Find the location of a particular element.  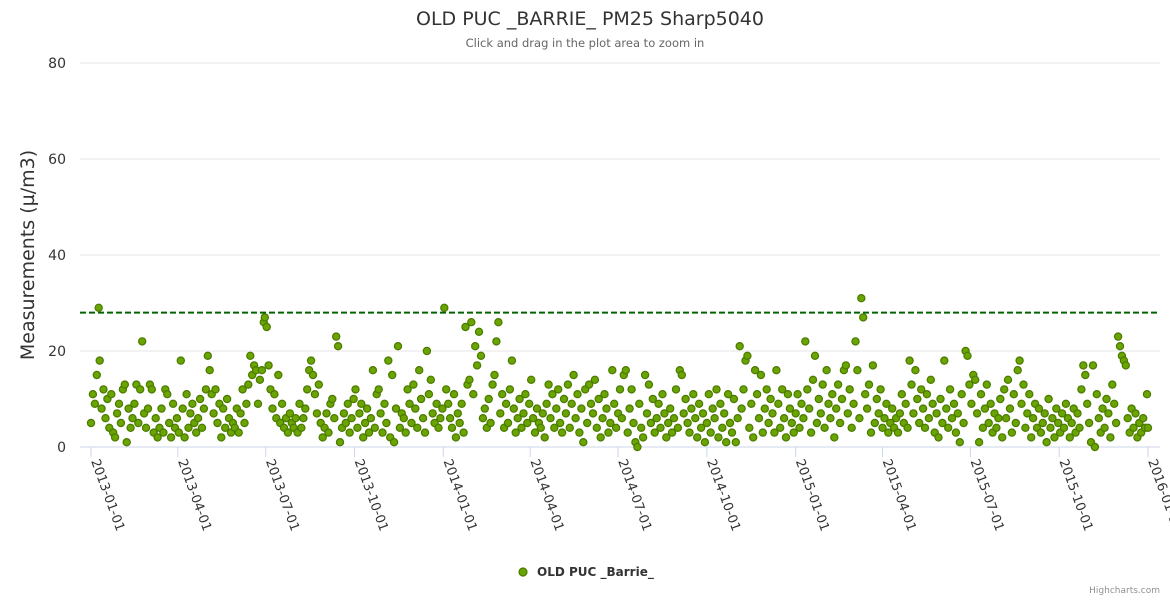

legend: OLD PUC _Barrie_ is located at coordinates (586, 572).